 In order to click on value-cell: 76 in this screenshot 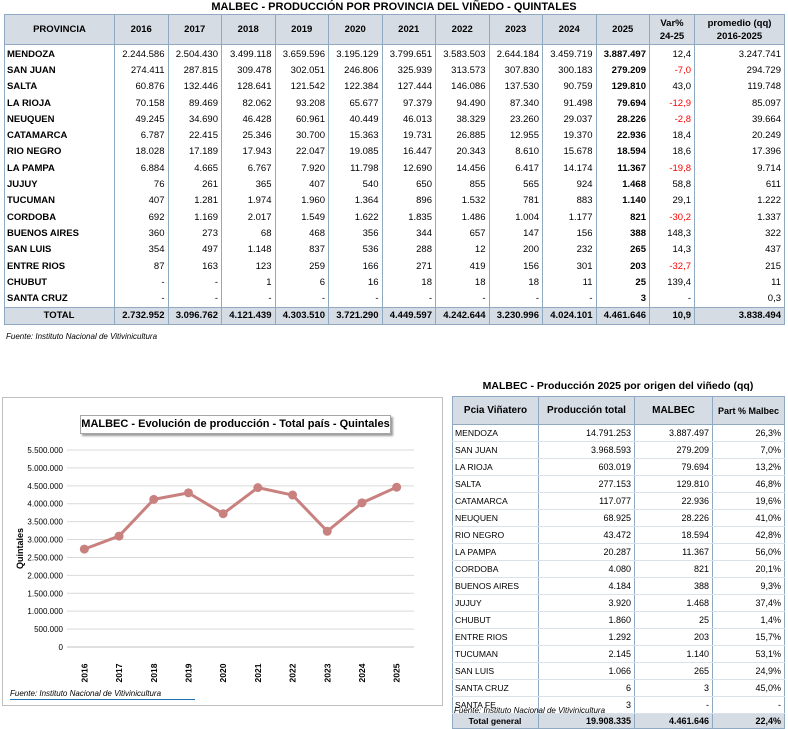, I will do `click(141, 184)`.